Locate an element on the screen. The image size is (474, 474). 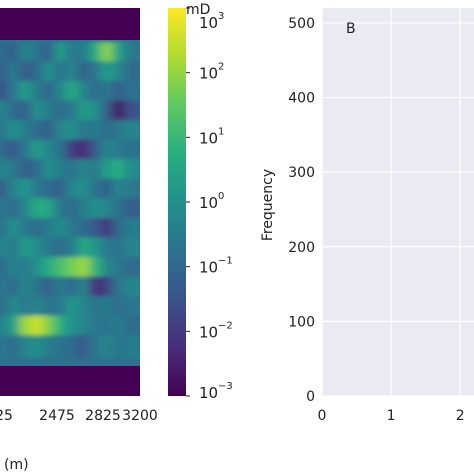
heatmap-top-pad is located at coordinates (70, 24).